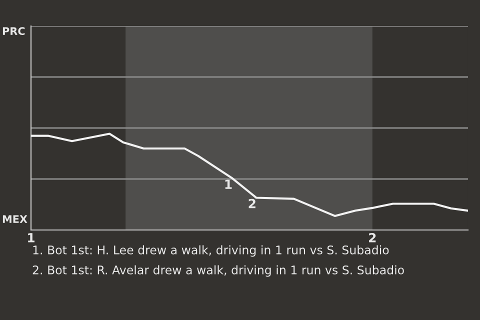 Image resolution: width=480 pixels, height=320 pixels. I want to click on text: MEX, so click(15, 219).